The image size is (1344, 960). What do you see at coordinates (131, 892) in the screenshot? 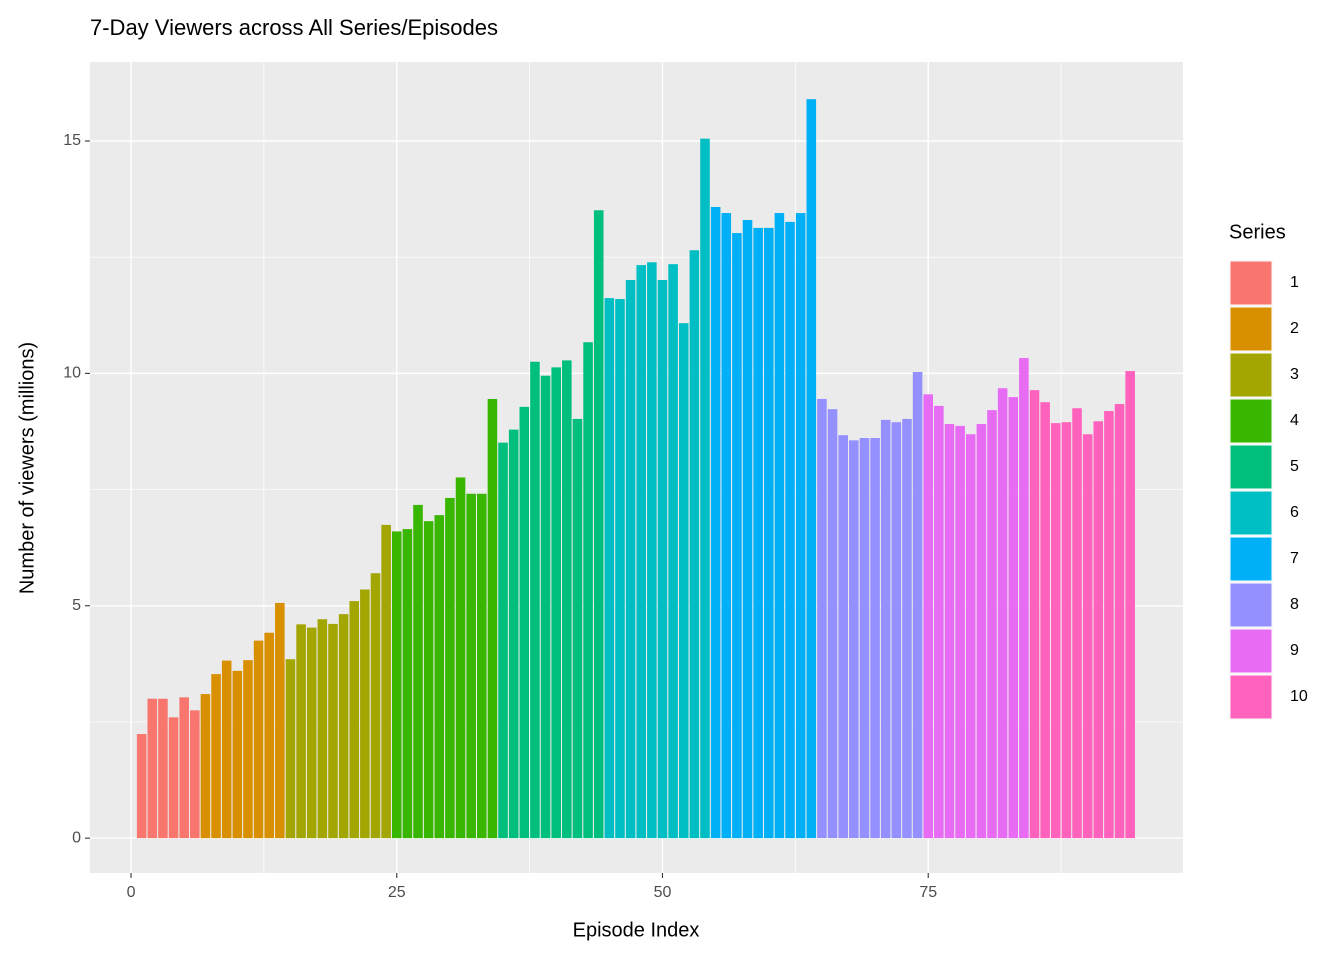
I see `x-tick-label: 0` at bounding box center [131, 892].